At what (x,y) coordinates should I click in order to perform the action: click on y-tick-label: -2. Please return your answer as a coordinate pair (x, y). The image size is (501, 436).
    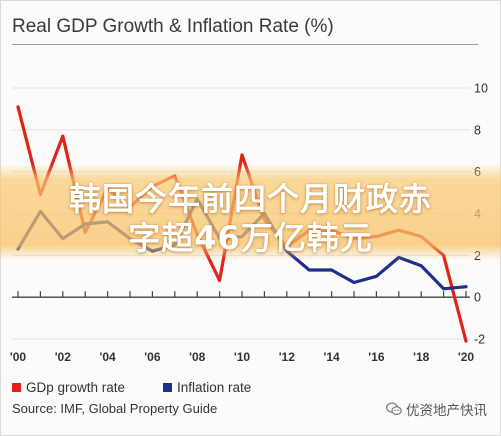
    Looking at the image, I should click on (479, 340).